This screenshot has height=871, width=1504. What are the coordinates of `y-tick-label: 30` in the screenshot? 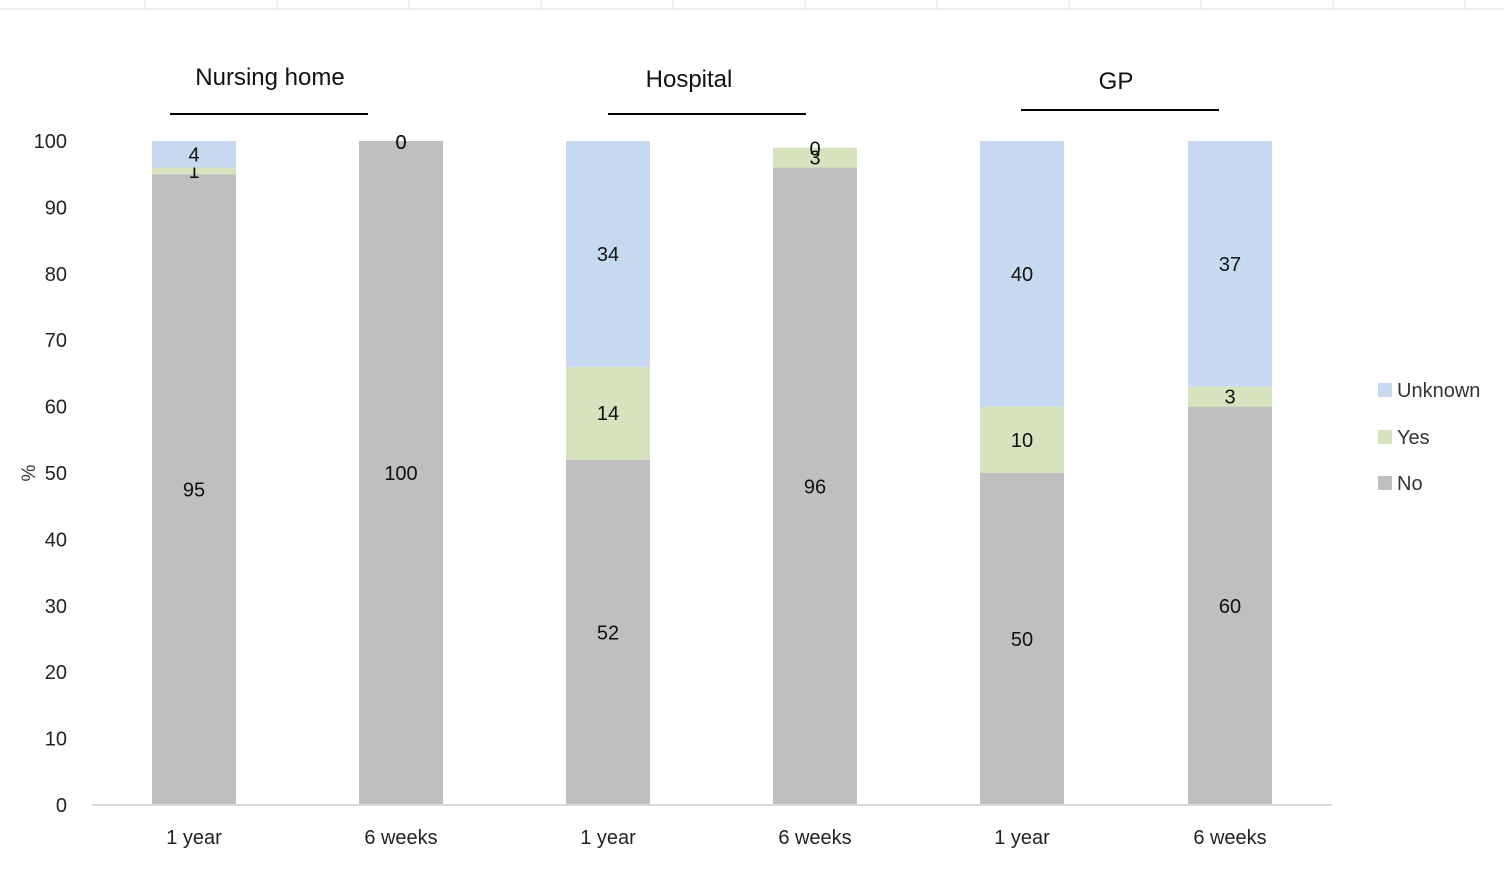 It's located at (56, 607).